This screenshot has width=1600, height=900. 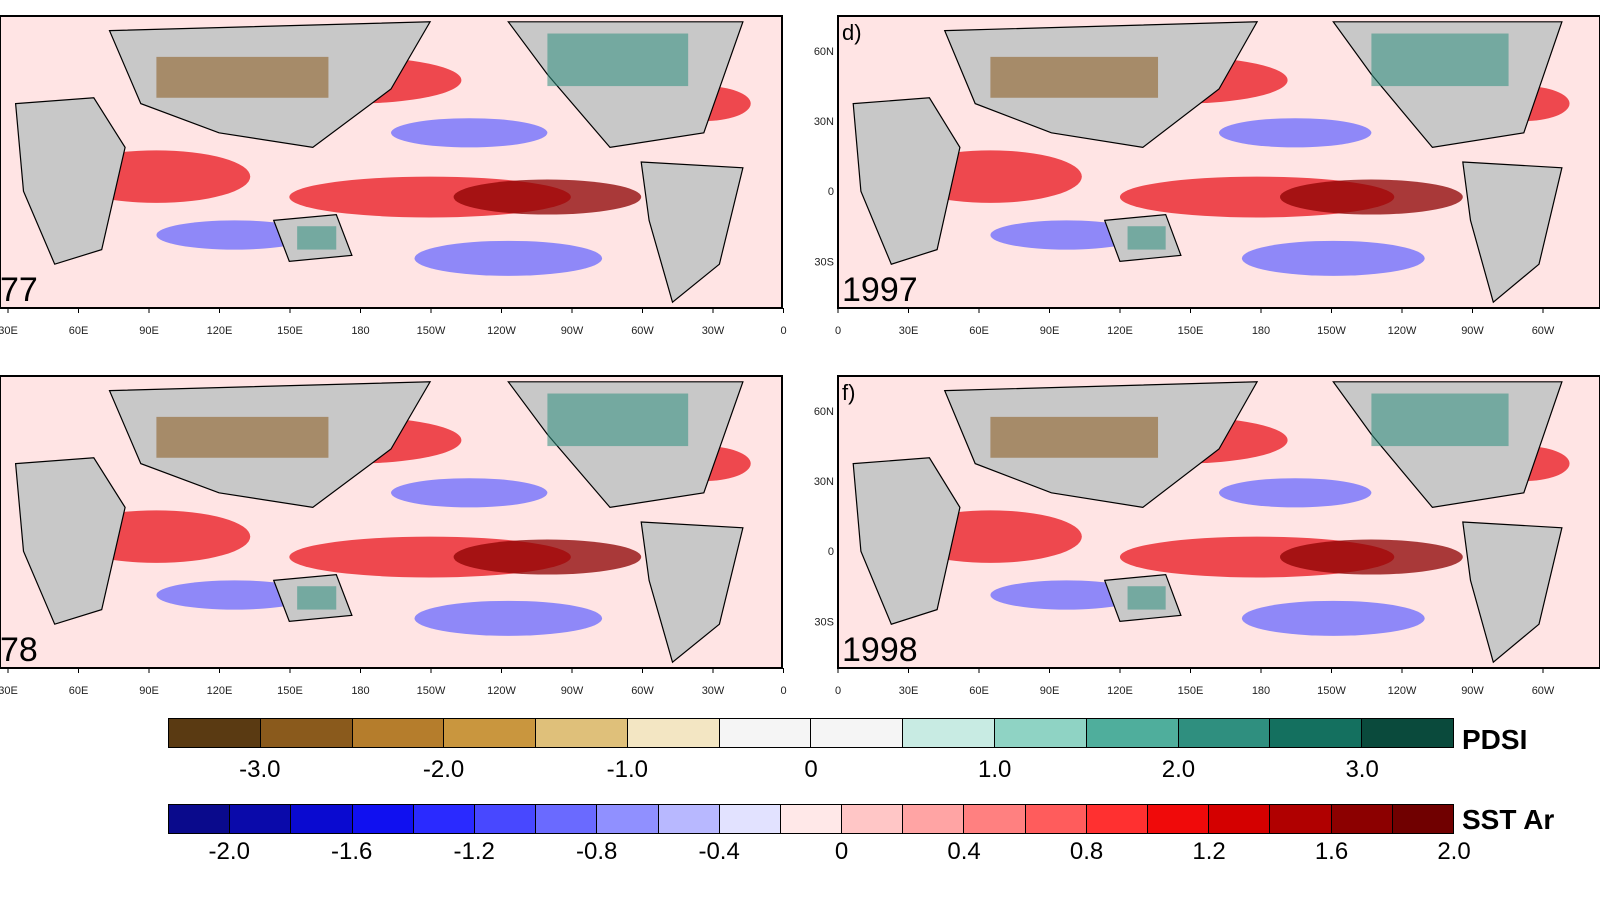 I want to click on lat-tick-label: 30N, so click(x=824, y=482).